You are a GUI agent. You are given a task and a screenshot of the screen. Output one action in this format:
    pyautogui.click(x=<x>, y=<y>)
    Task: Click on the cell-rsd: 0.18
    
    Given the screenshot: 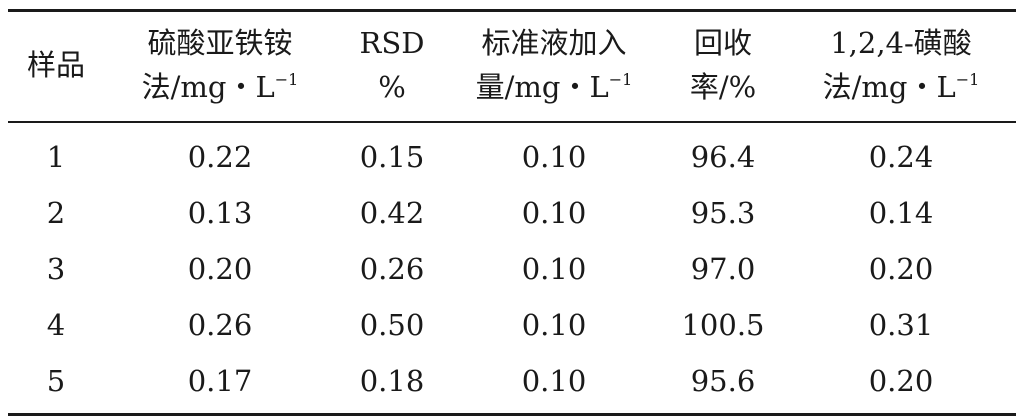 What is the action you would take?
    pyautogui.click(x=392, y=381)
    